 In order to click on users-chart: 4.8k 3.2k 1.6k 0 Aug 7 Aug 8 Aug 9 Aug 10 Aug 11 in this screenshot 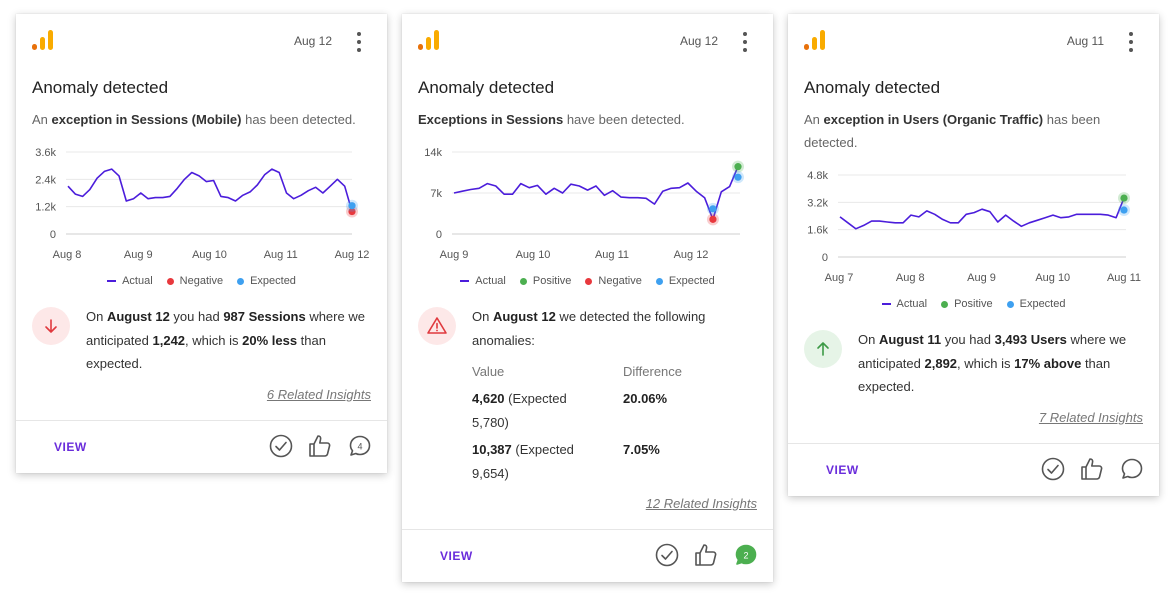, I will do `click(974, 227)`.